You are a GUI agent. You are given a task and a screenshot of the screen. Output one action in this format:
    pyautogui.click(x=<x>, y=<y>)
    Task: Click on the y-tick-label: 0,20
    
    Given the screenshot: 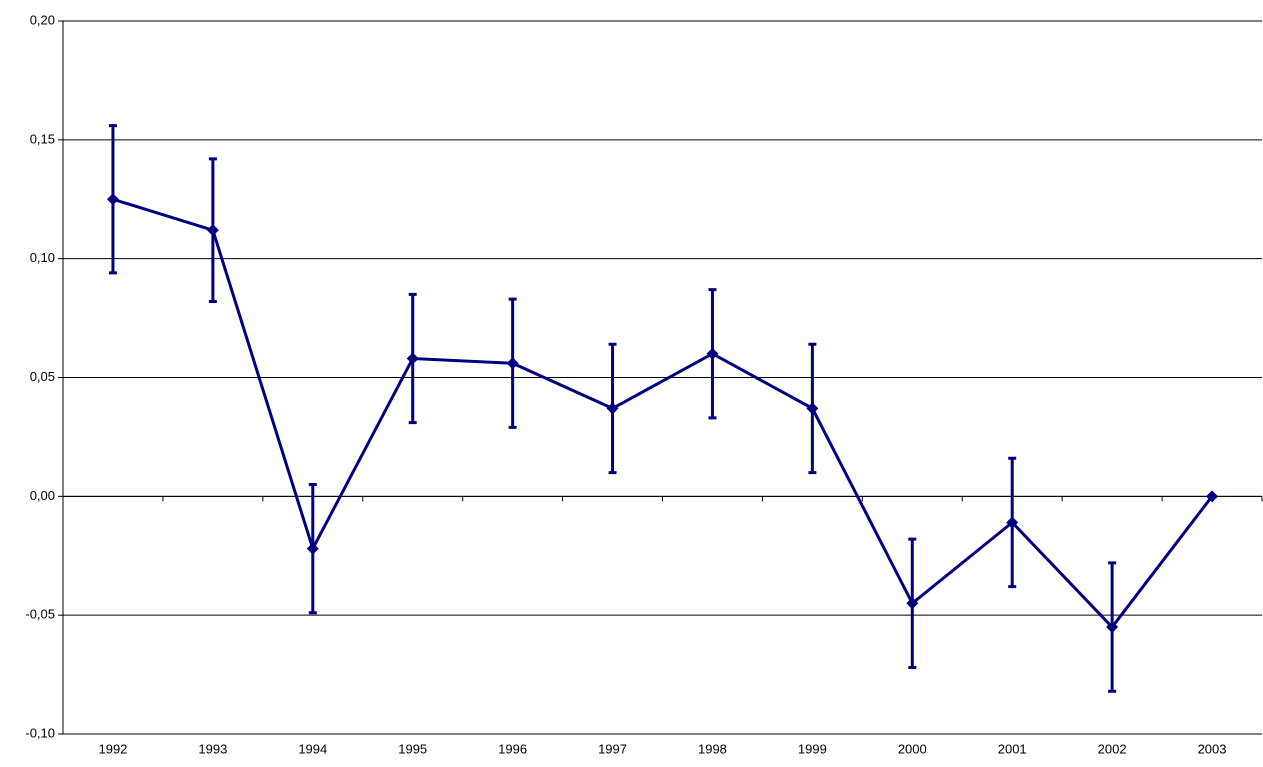 What is the action you would take?
    pyautogui.click(x=42, y=19)
    